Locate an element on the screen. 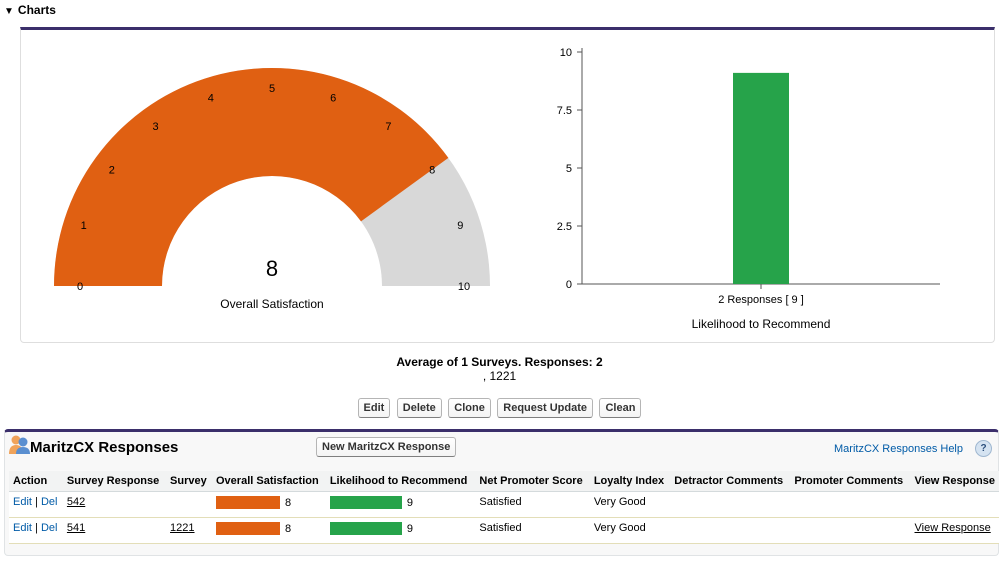 Image resolution: width=999 pixels, height=564 pixels. col-survey-response: Survey Response is located at coordinates (114, 481).